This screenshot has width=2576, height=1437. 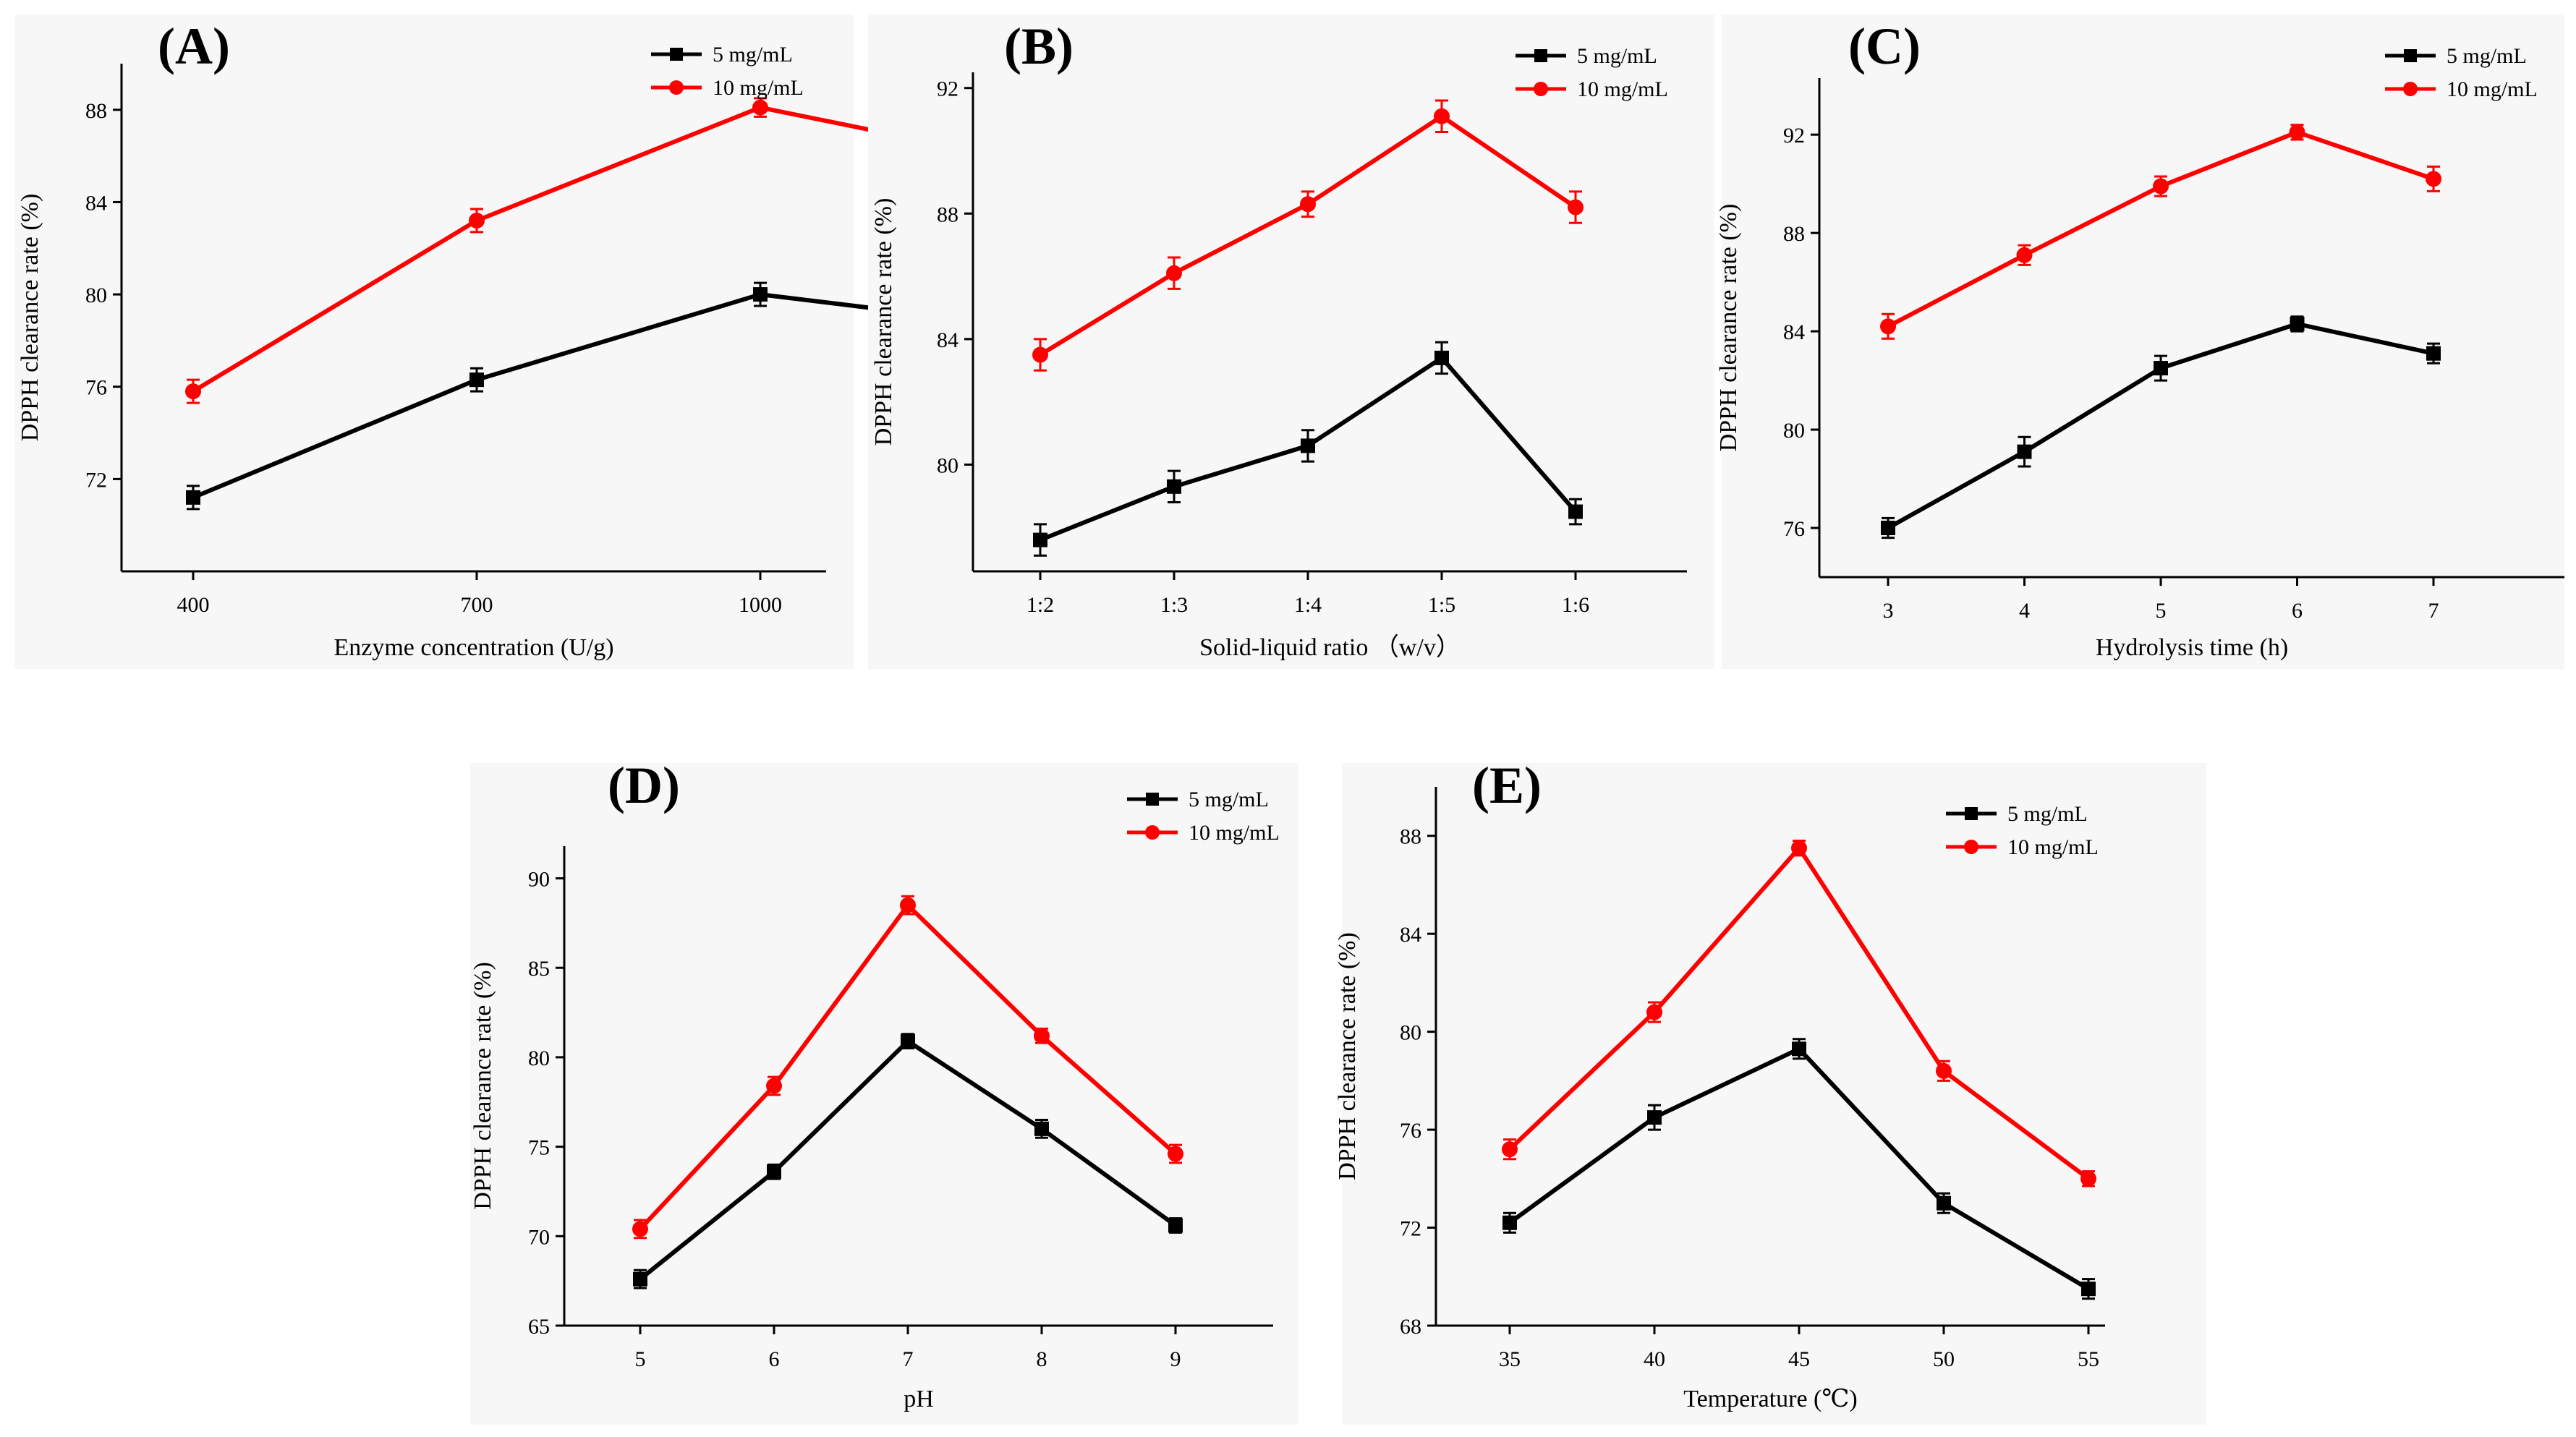 I want to click on y-tick-label: 70, so click(x=539, y=1237).